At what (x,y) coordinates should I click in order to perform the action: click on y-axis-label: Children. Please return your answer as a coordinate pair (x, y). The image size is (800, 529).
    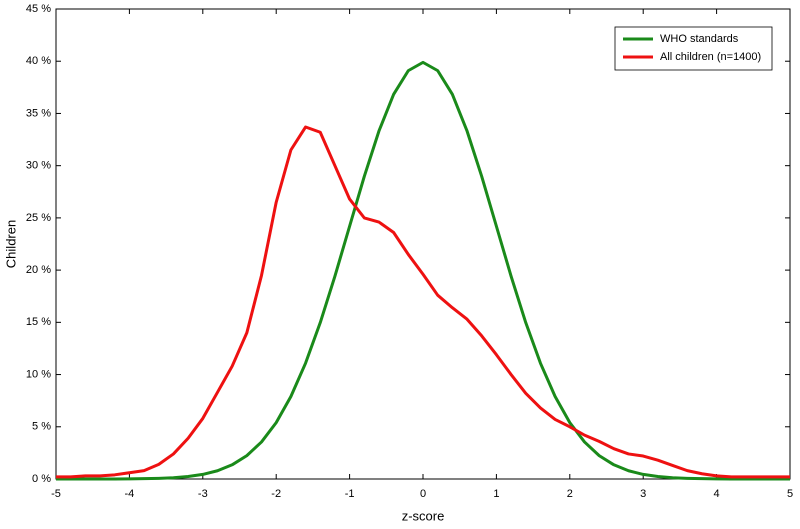
    Looking at the image, I should click on (10, 244).